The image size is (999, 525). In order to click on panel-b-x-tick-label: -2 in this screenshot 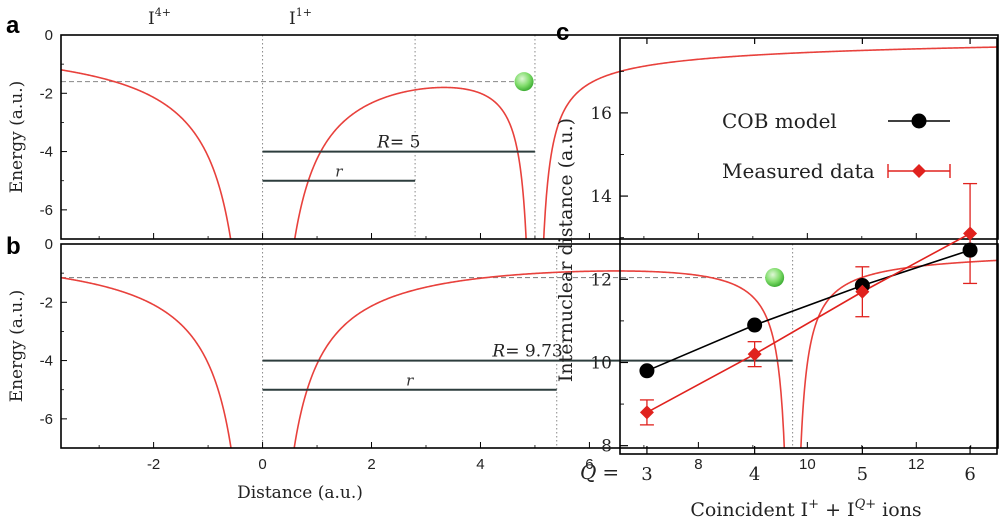, I will do `click(153, 464)`.